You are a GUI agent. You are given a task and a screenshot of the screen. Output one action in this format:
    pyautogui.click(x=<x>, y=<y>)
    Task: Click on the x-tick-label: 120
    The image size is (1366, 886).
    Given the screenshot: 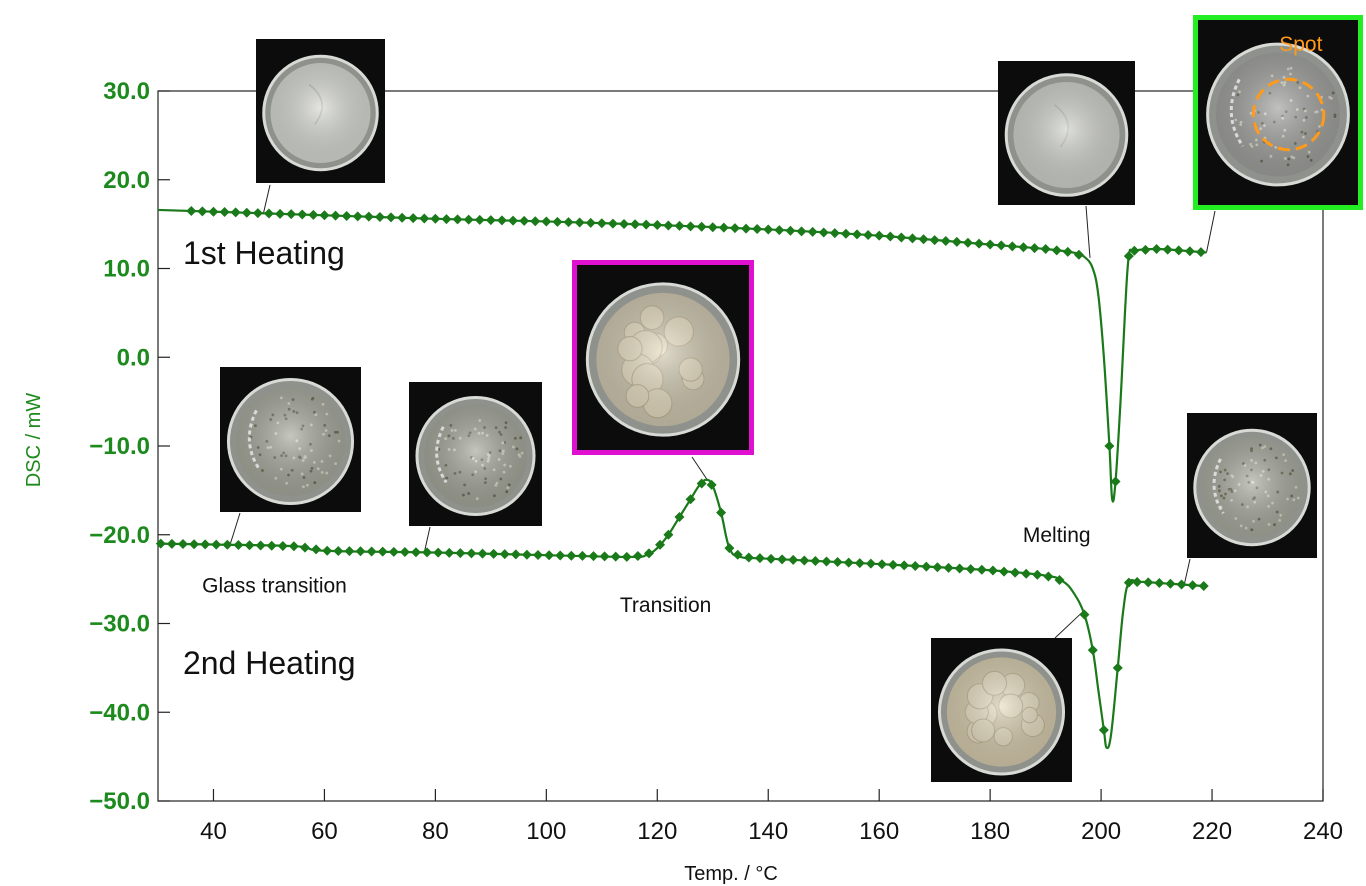 What is the action you would take?
    pyautogui.click(x=657, y=831)
    